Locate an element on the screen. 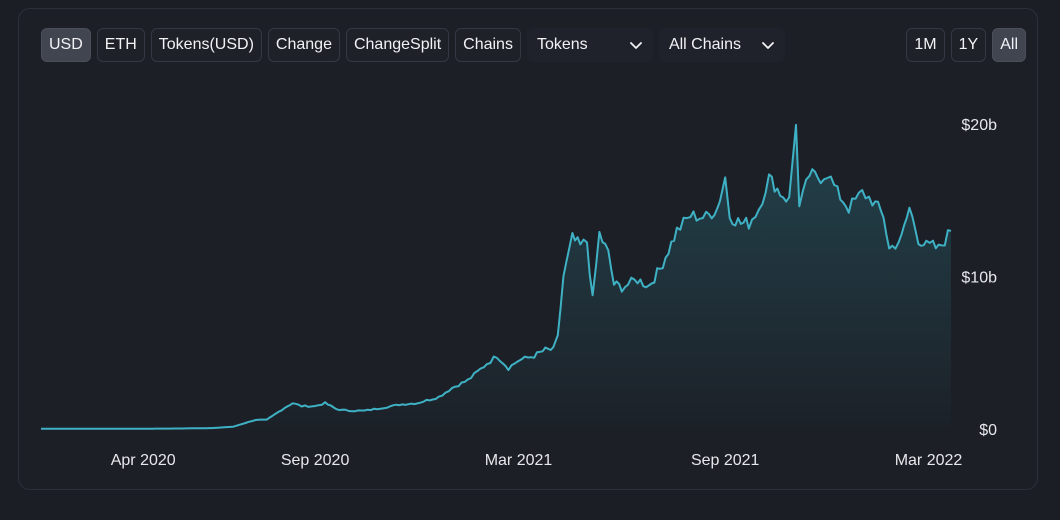 This screenshot has width=1060, height=520. change-button: Change is located at coordinates (303, 45).